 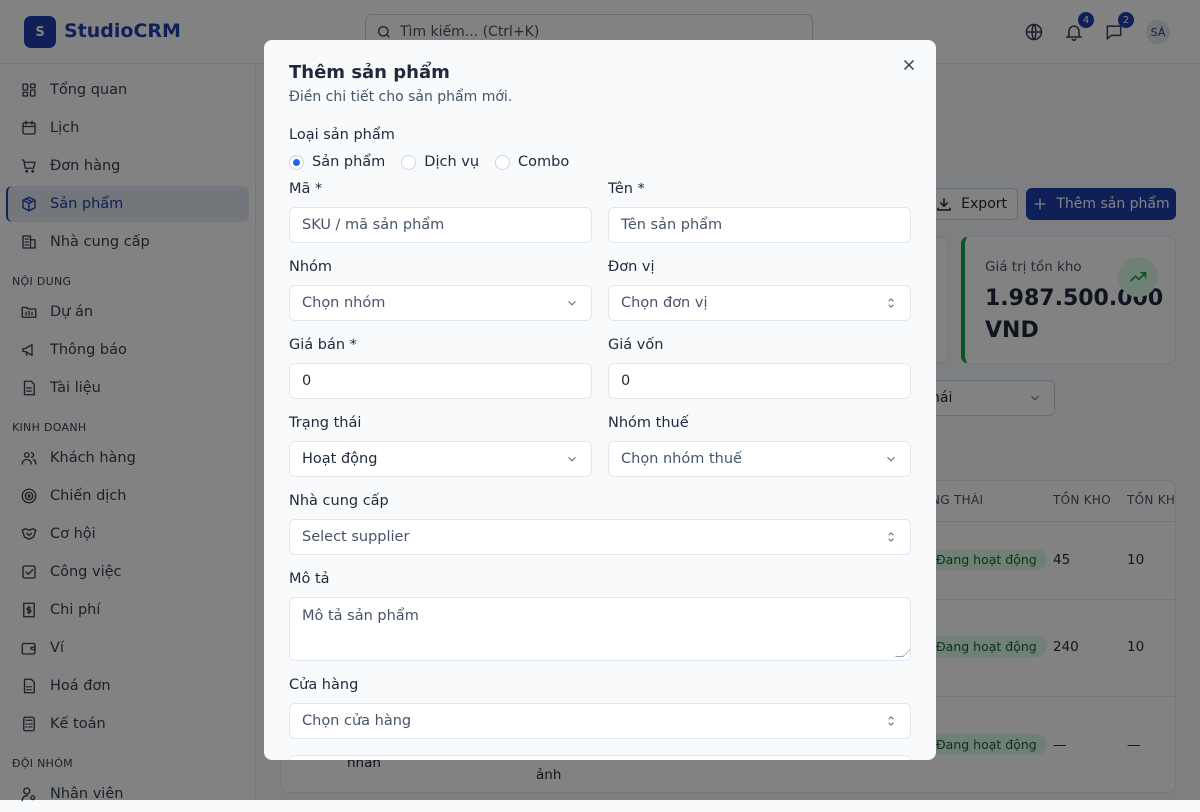 What do you see at coordinates (127, 388) in the screenshot?
I see `sidebar-item-file: Tài liệu` at bounding box center [127, 388].